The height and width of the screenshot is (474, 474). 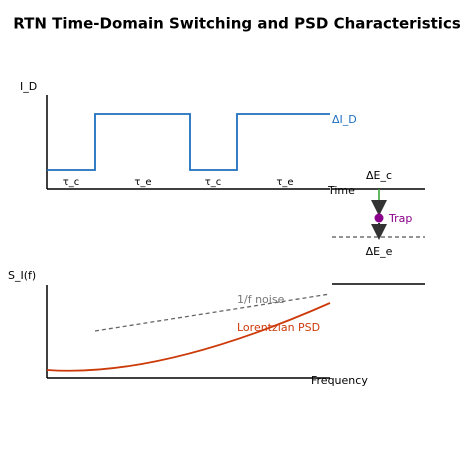 What do you see at coordinates (261, 299) in the screenshot?
I see `noise-label: 1/f noise` at bounding box center [261, 299].